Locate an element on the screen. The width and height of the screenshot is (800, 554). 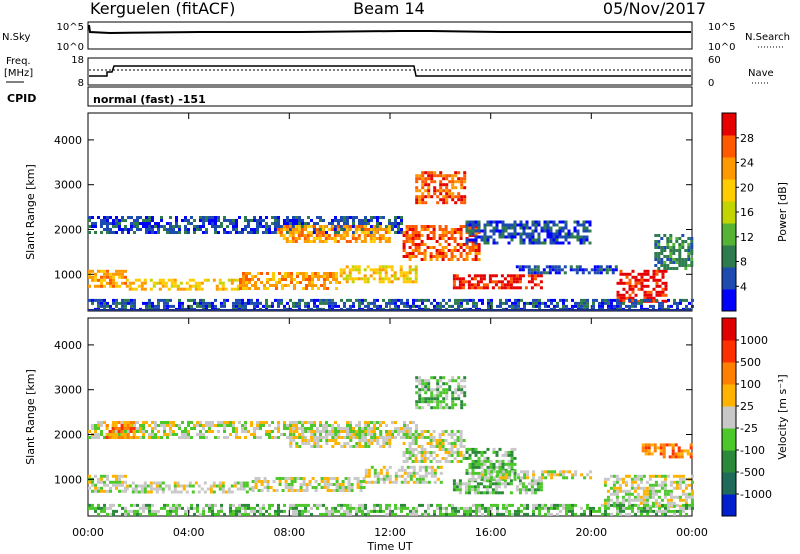
power-ytick-label: 2000 is located at coordinates (68, 230).